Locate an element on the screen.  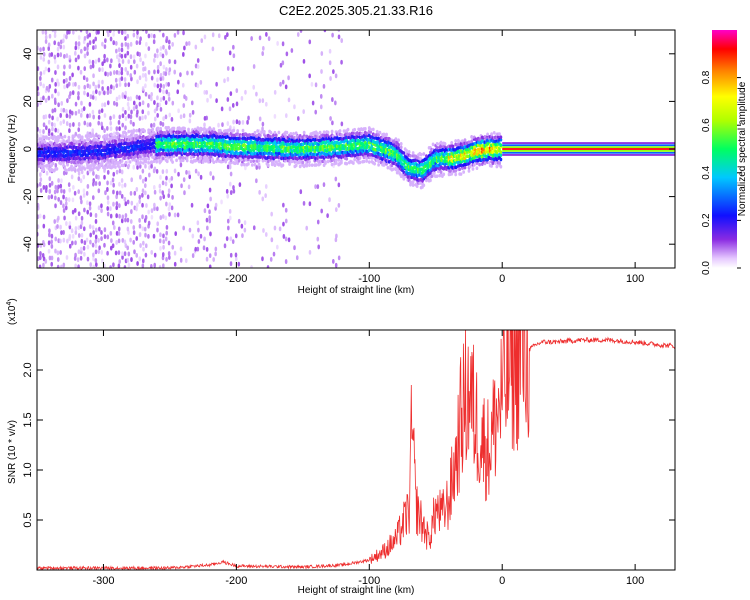
spectrogram-track-band is located at coordinates (588, 155).